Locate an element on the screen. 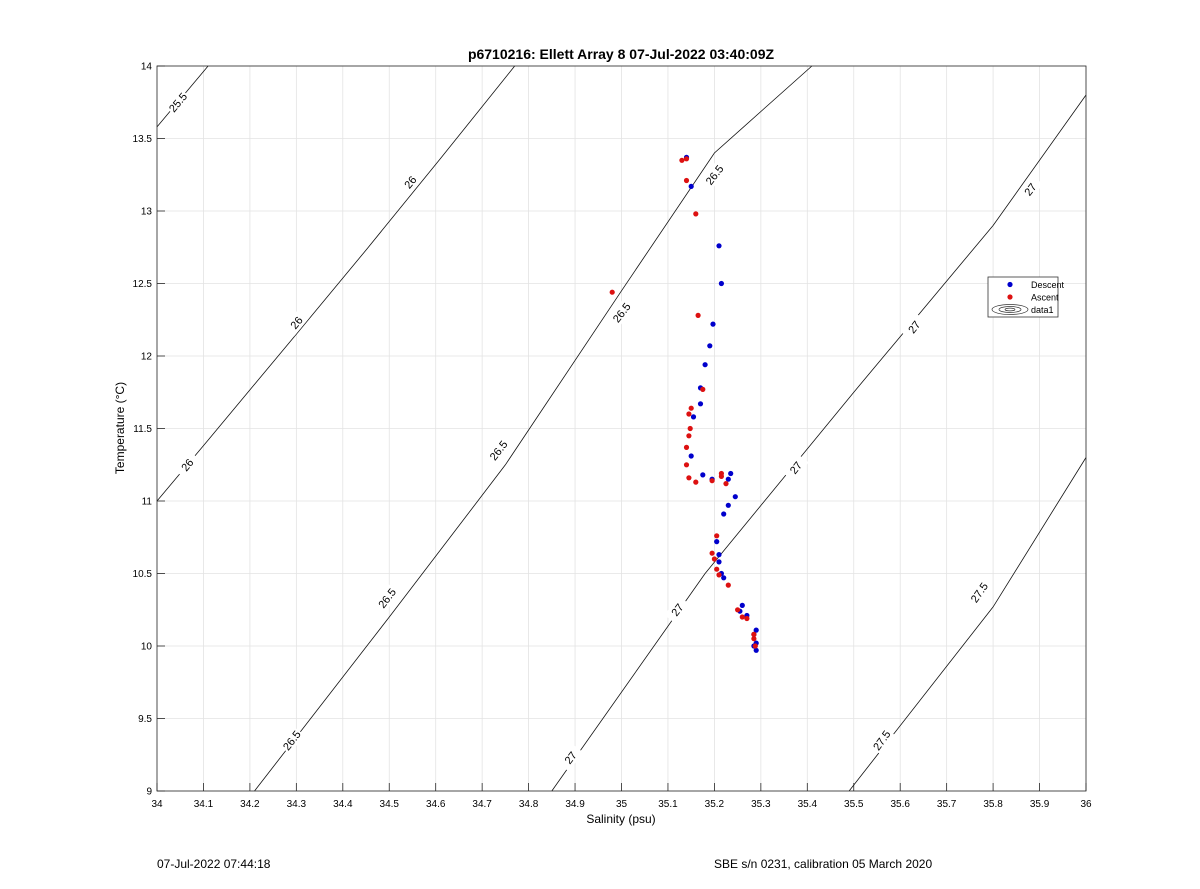  x-tick-label: 34.9 is located at coordinates (575, 804).